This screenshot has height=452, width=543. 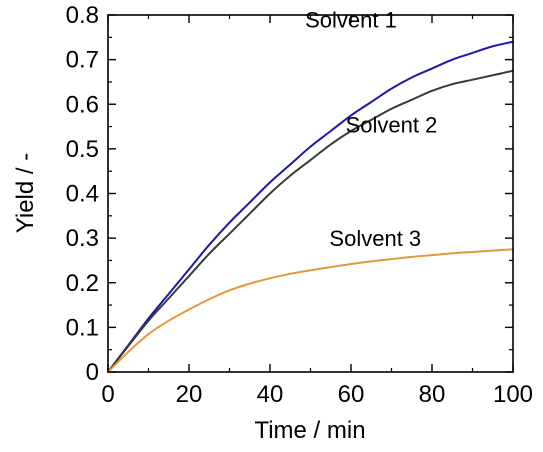 I want to click on y-tick-label: 0.8, so click(x=82, y=15).